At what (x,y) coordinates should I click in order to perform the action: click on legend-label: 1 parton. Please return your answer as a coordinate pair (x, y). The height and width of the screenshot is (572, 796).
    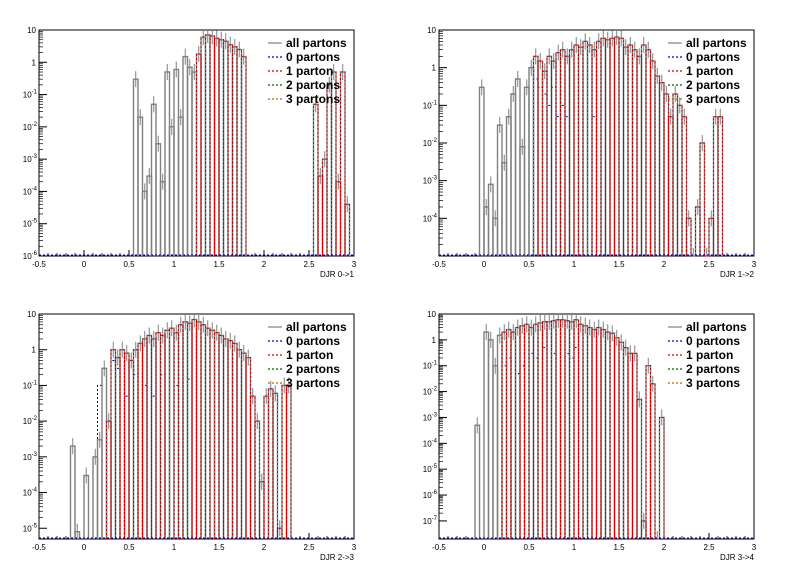
    Looking at the image, I should click on (709, 71).